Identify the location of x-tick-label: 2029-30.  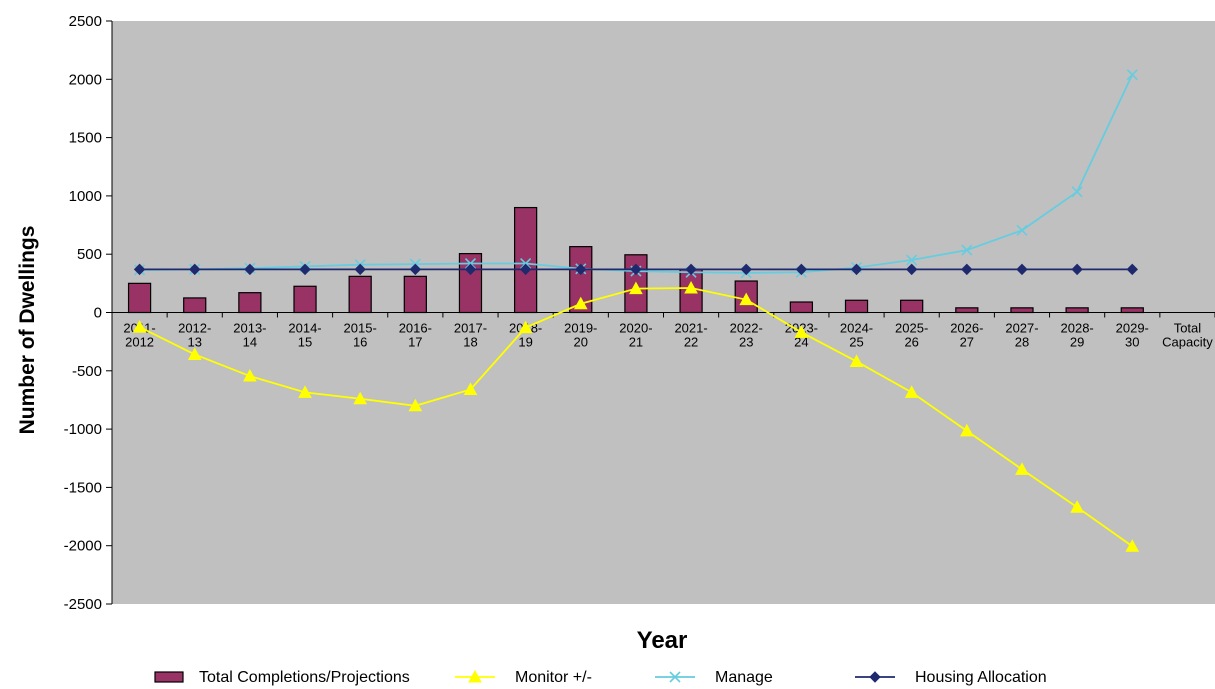
(1132, 335).